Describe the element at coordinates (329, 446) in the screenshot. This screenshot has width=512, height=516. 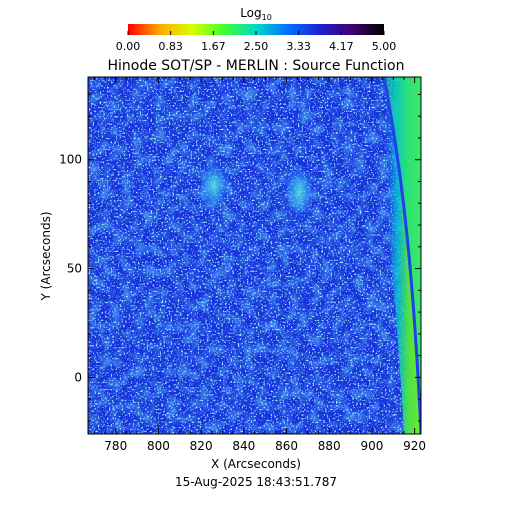
I see `x-tick-label: 880` at that location.